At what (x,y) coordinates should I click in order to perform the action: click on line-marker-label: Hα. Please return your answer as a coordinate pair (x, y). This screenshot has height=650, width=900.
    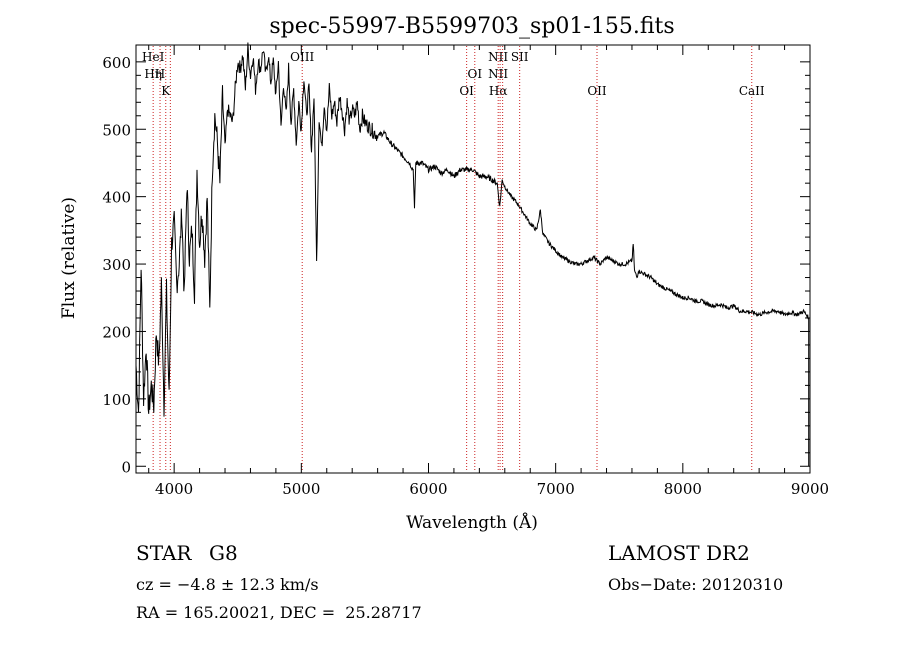
    Looking at the image, I should click on (498, 91).